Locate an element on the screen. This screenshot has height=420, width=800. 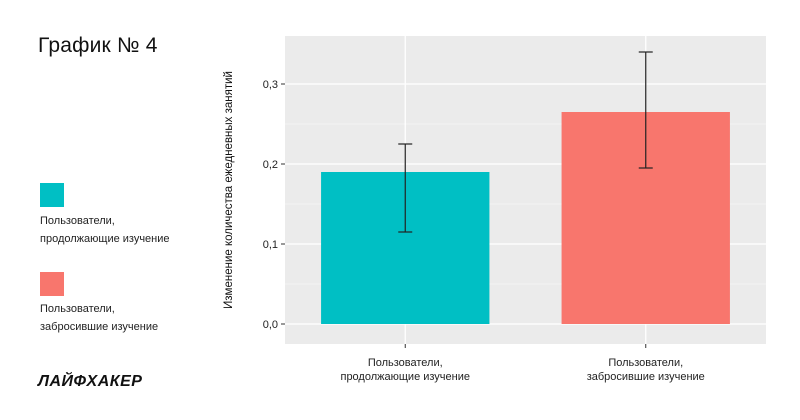
brand-logo: ЛАЙФХАКЕР is located at coordinates (90, 381).